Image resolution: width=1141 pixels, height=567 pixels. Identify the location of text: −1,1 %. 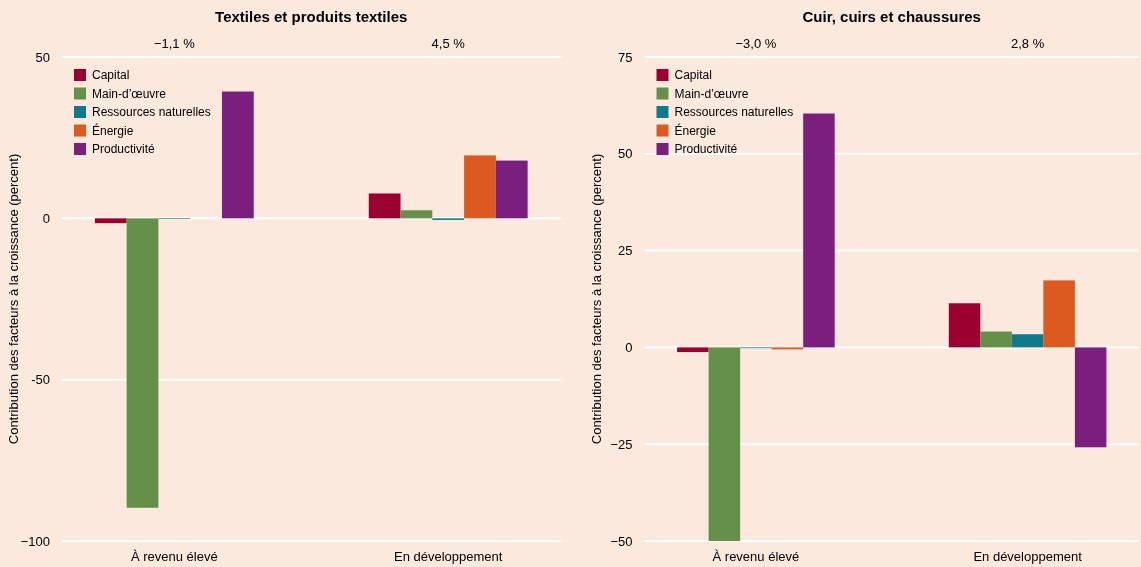
(174, 43).